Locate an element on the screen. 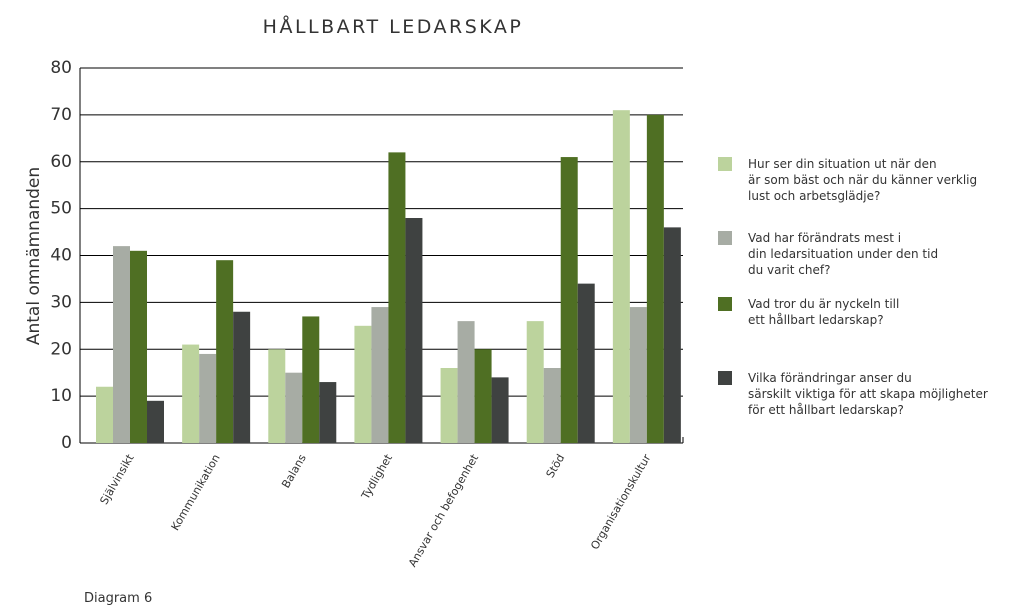 This screenshot has width=1021, height=605. y-tick-label: 0 is located at coordinates (66, 443).